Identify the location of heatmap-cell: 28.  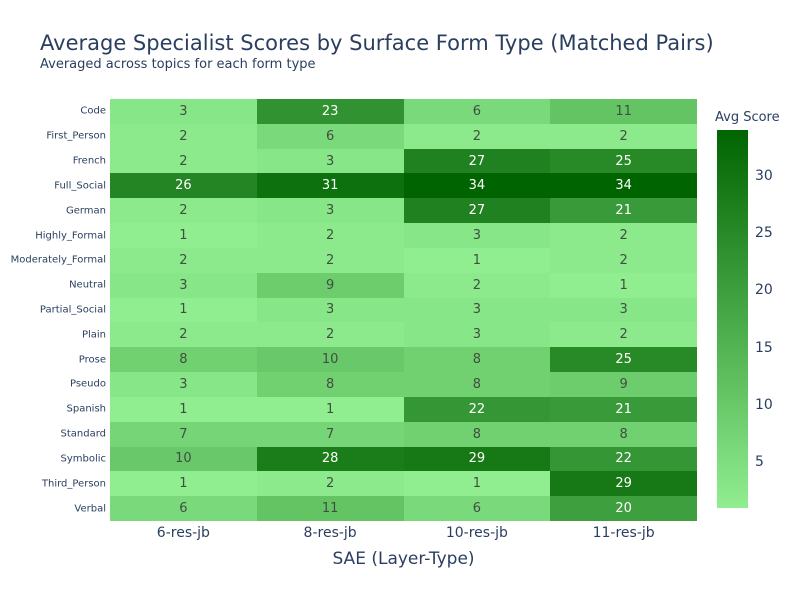
(330, 459).